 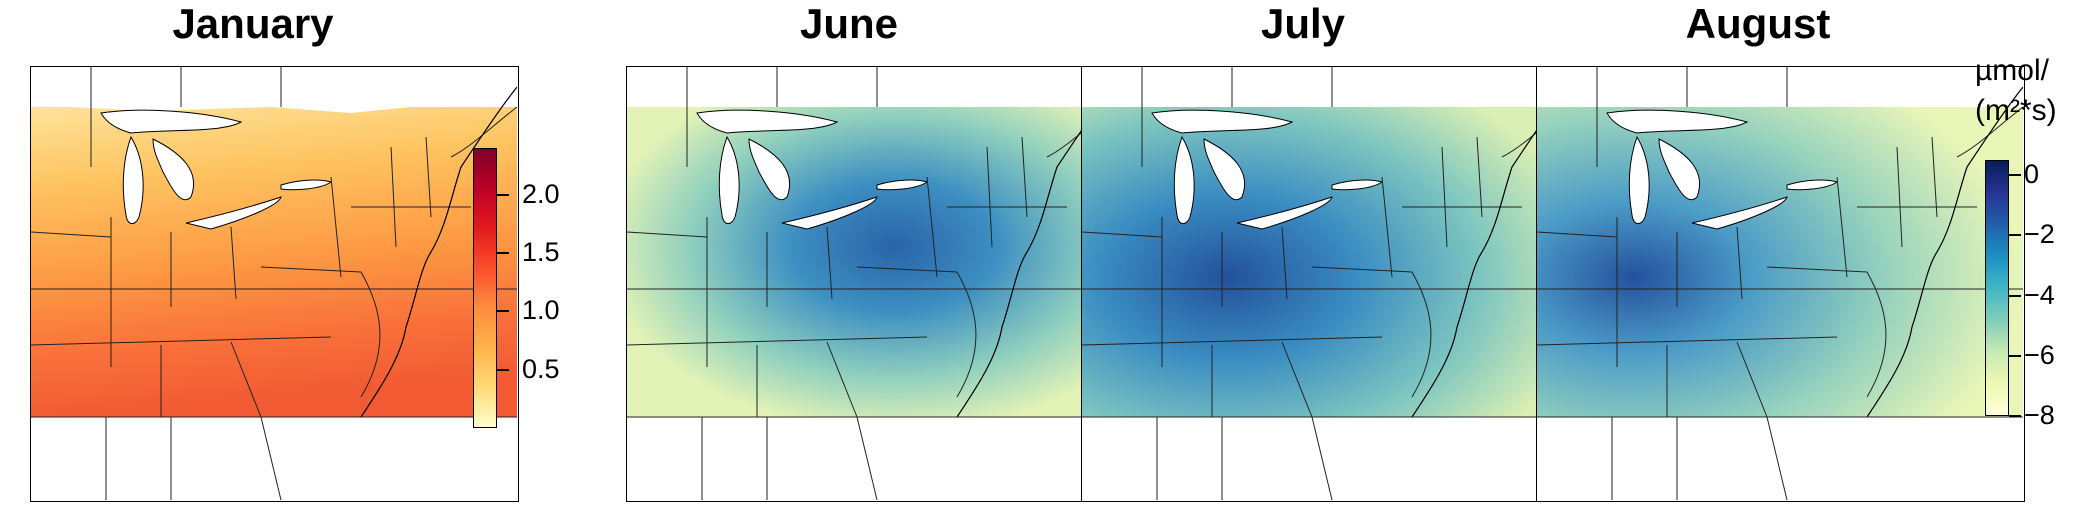 I want to click on colorbar-summer, so click(x=1997, y=288).